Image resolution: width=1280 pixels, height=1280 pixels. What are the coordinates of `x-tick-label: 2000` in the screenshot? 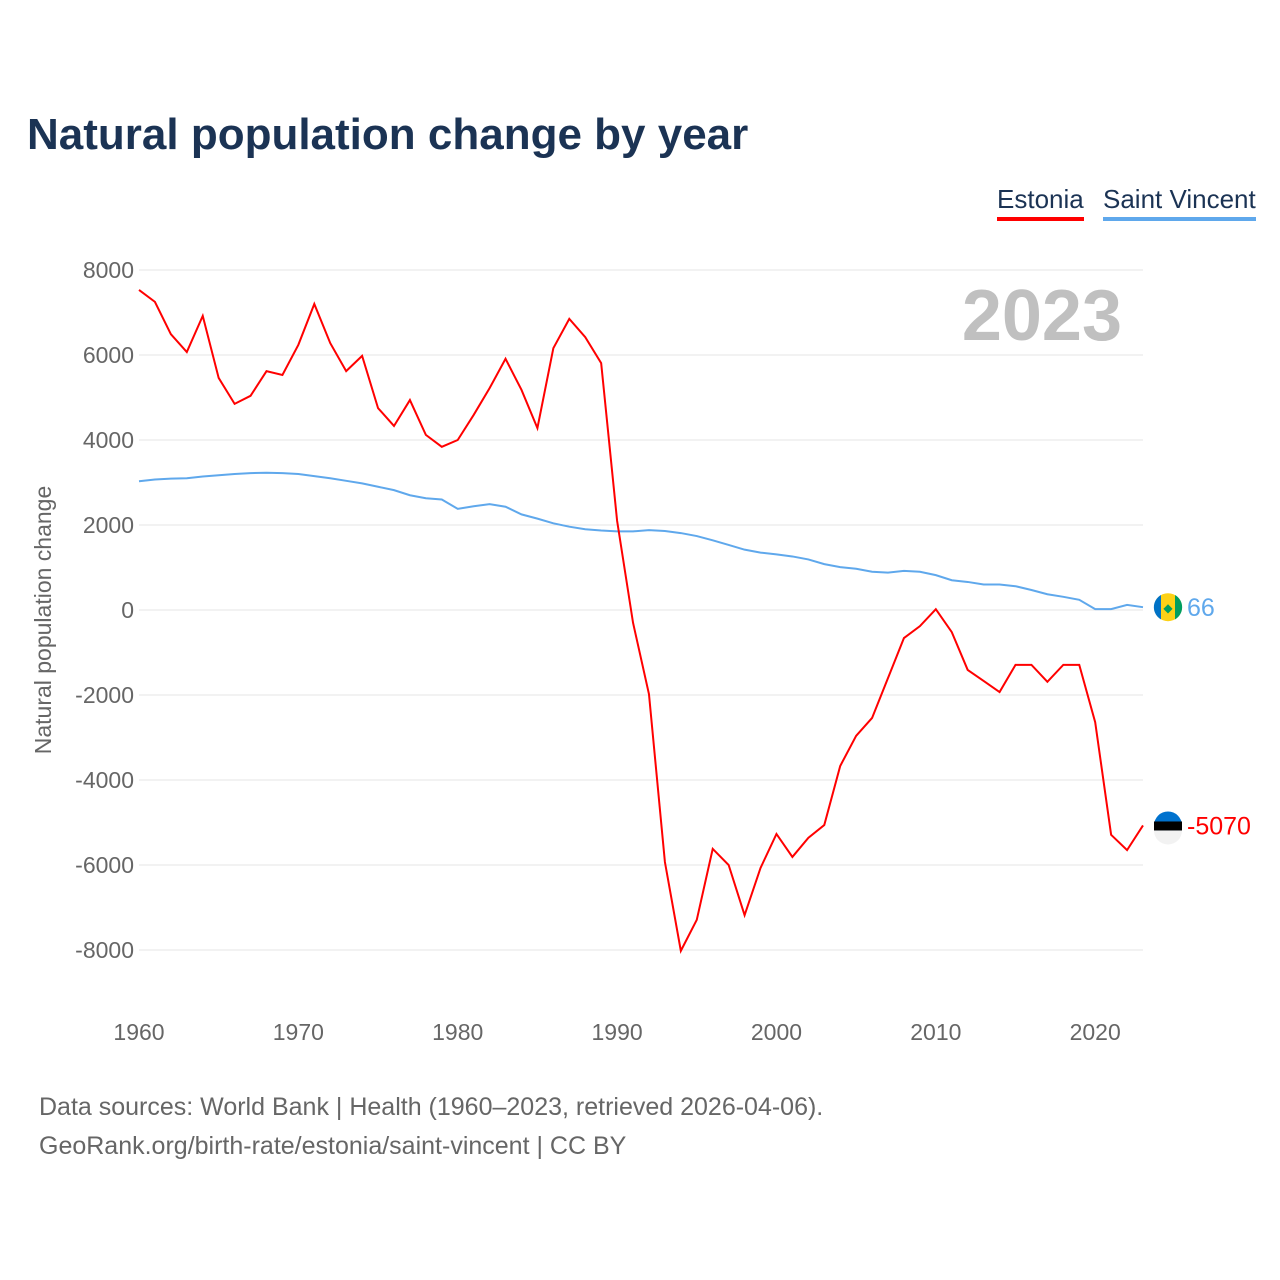 It's located at (776, 1032).